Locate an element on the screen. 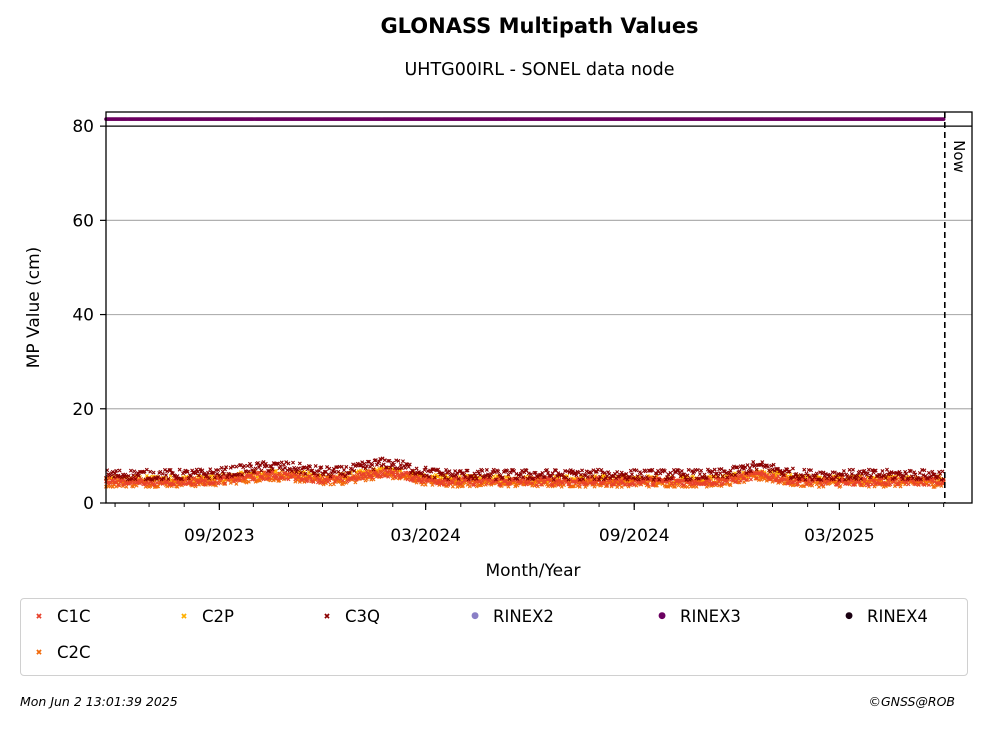 The image size is (993, 734). legend-label: RINEX2 is located at coordinates (523, 616).